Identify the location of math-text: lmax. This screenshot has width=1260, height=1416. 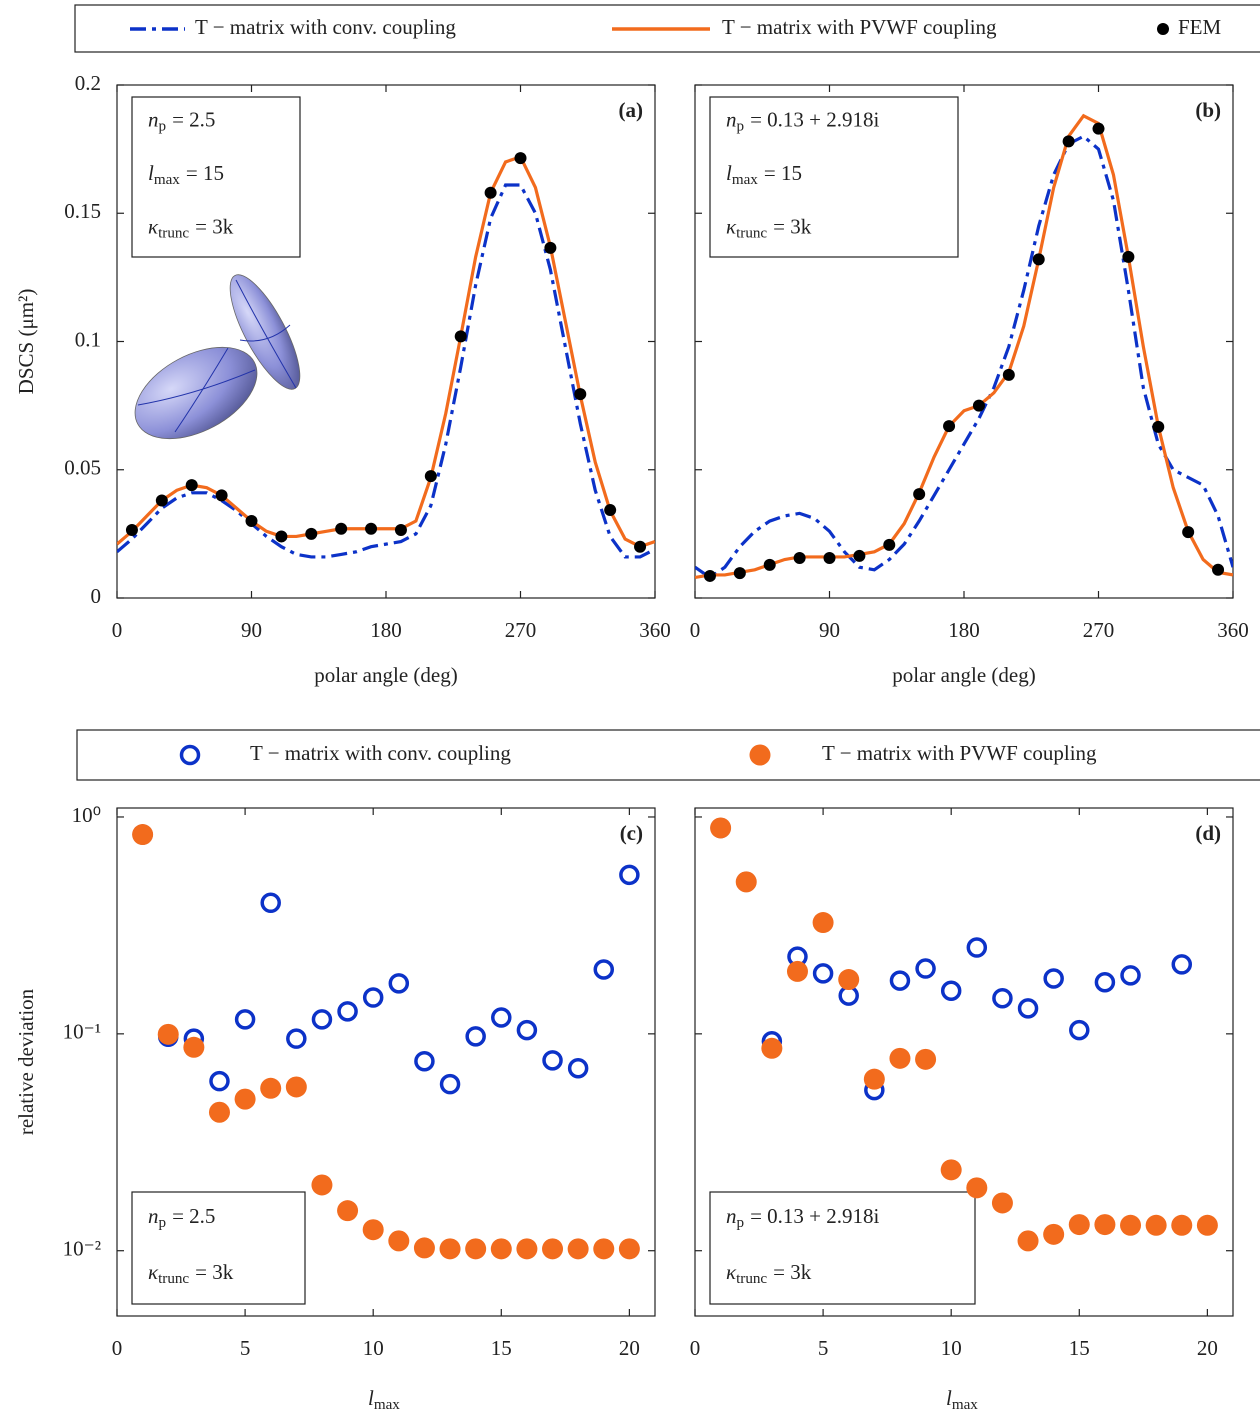
(962, 1400).